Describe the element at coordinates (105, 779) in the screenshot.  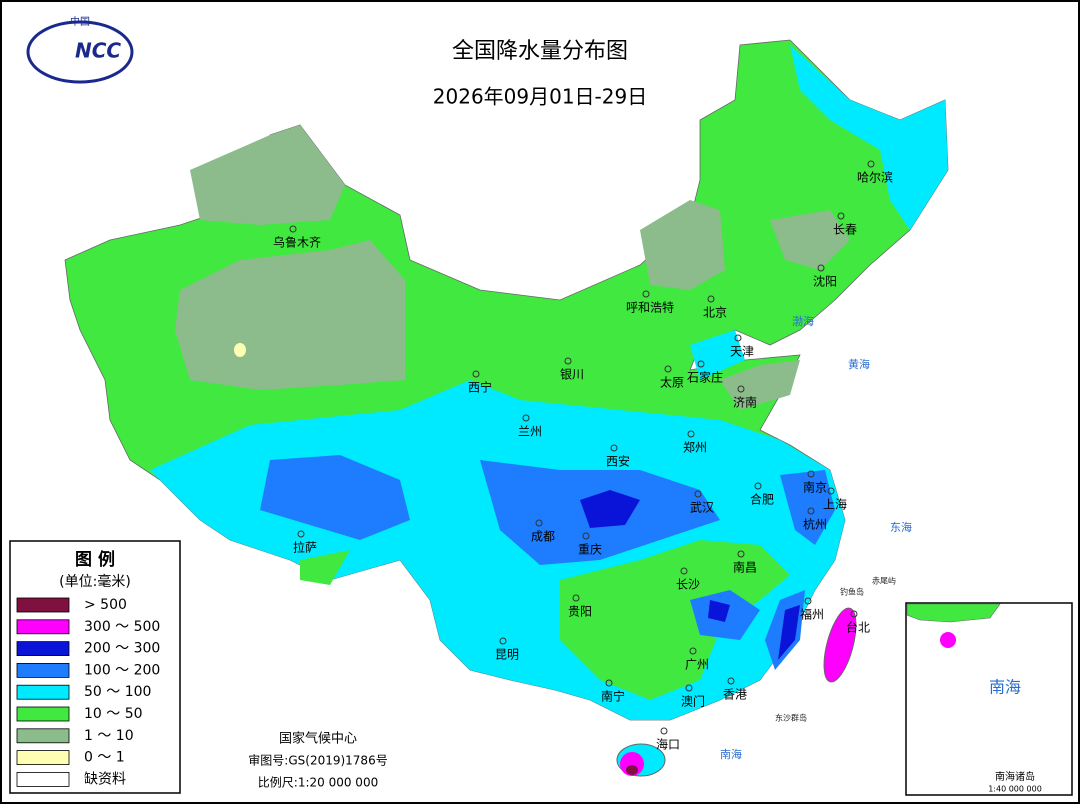
I see `legend-label: 缺资料` at that location.